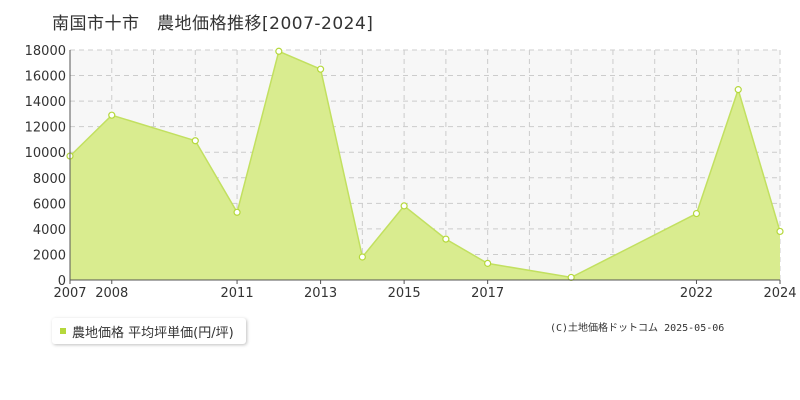 Image resolution: width=800 pixels, height=400 pixels. What do you see at coordinates (45, 51) in the screenshot?
I see `y-tick-label: 18000` at bounding box center [45, 51].